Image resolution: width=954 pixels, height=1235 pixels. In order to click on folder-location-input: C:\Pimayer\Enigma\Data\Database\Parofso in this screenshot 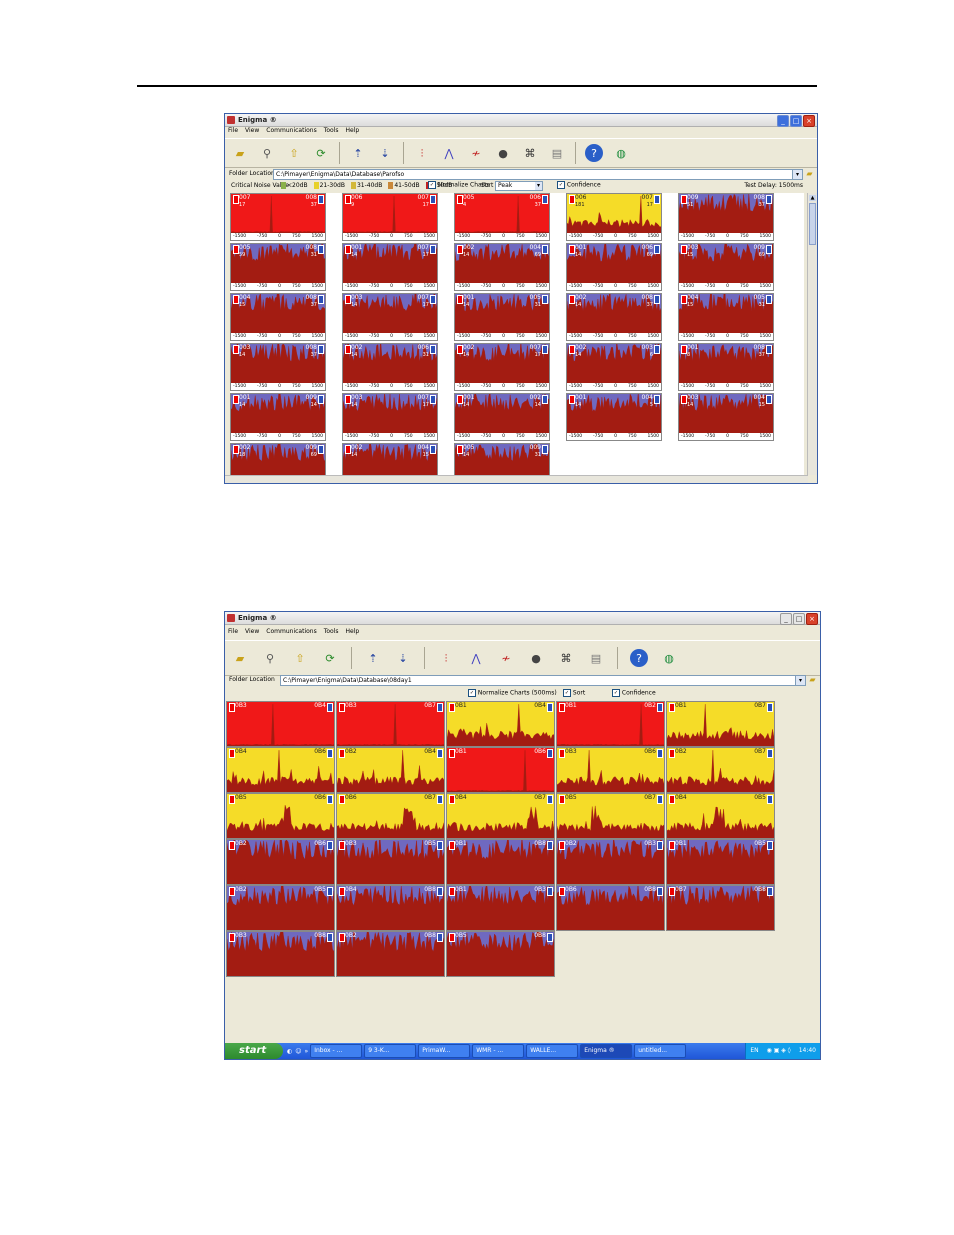, I will do `click(533, 174)`.